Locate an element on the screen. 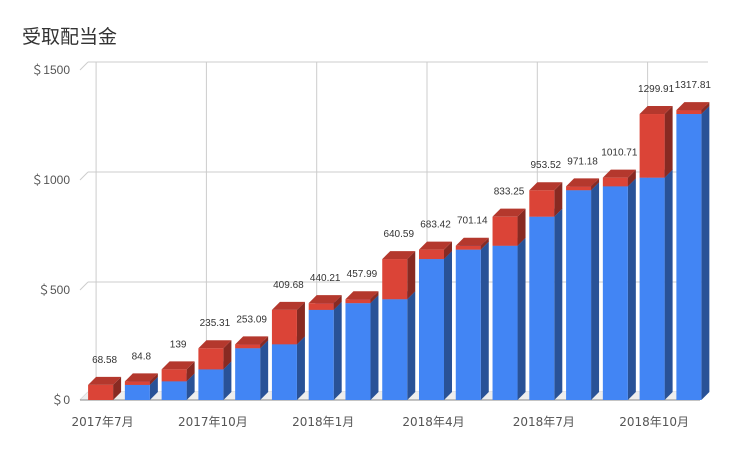 The image size is (731, 452). data-label: 84.8 is located at coordinates (142, 356).